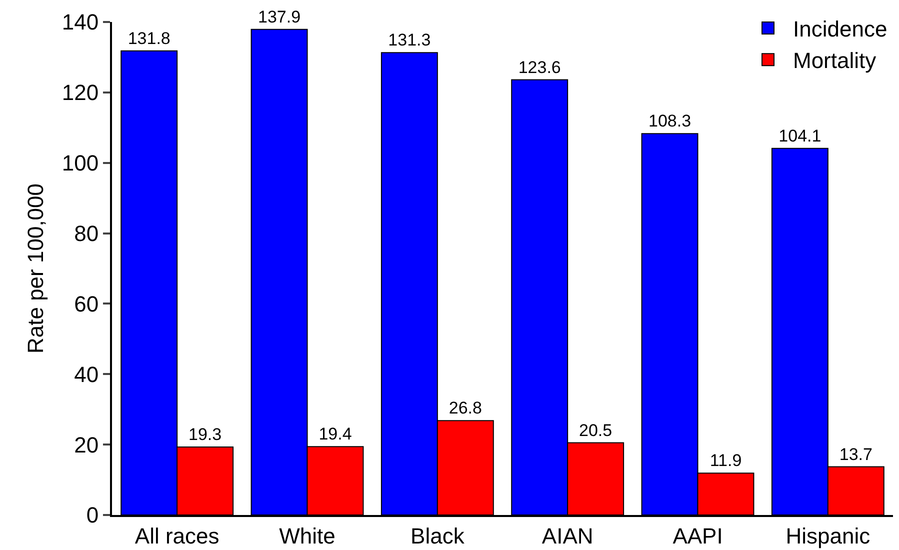 Image resolution: width=899 pixels, height=550 pixels. Describe the element at coordinates (92, 515) in the screenshot. I see `y-tick-label: 0` at that location.